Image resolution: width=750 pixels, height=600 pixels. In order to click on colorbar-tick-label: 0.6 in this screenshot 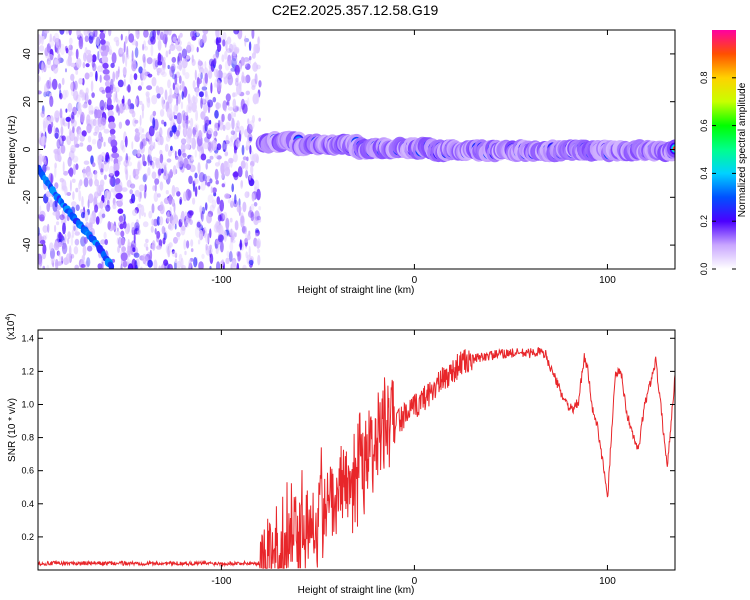, I will do `click(704, 125)`.